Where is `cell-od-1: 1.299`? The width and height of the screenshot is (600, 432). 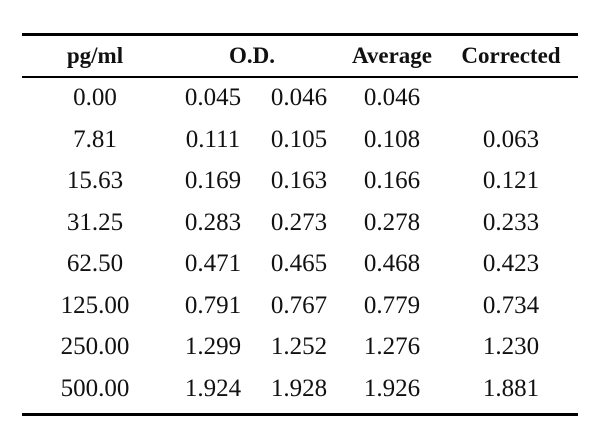 cell-od-1: 1.299 is located at coordinates (213, 347).